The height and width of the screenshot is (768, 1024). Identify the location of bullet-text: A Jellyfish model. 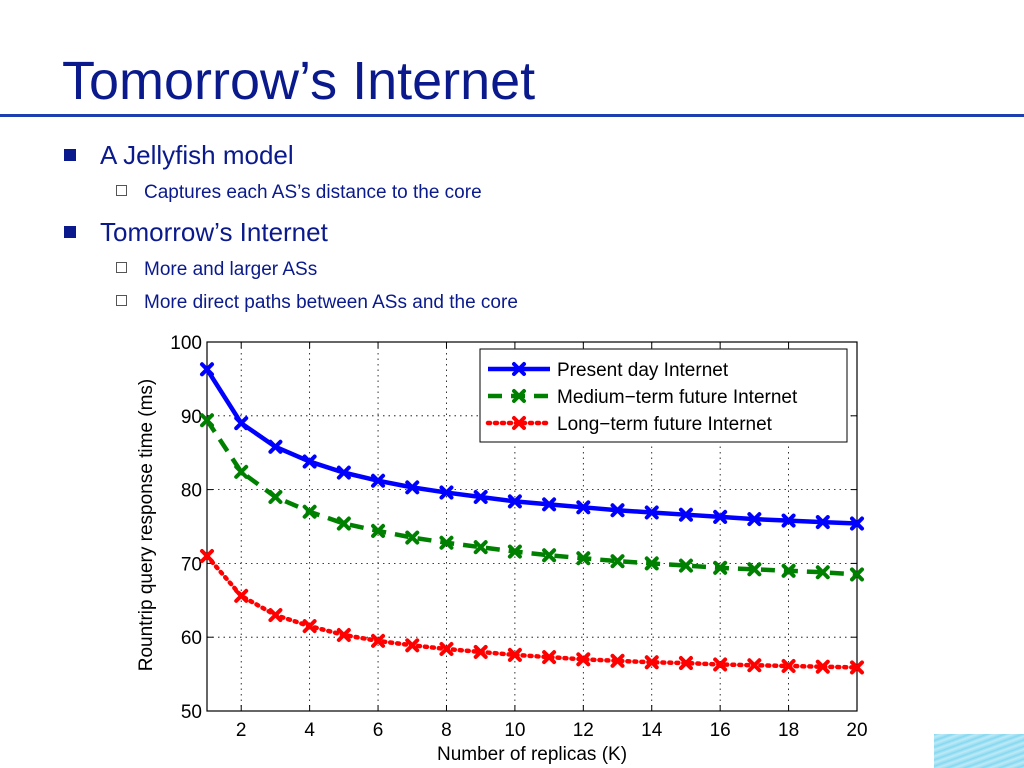
(197, 155).